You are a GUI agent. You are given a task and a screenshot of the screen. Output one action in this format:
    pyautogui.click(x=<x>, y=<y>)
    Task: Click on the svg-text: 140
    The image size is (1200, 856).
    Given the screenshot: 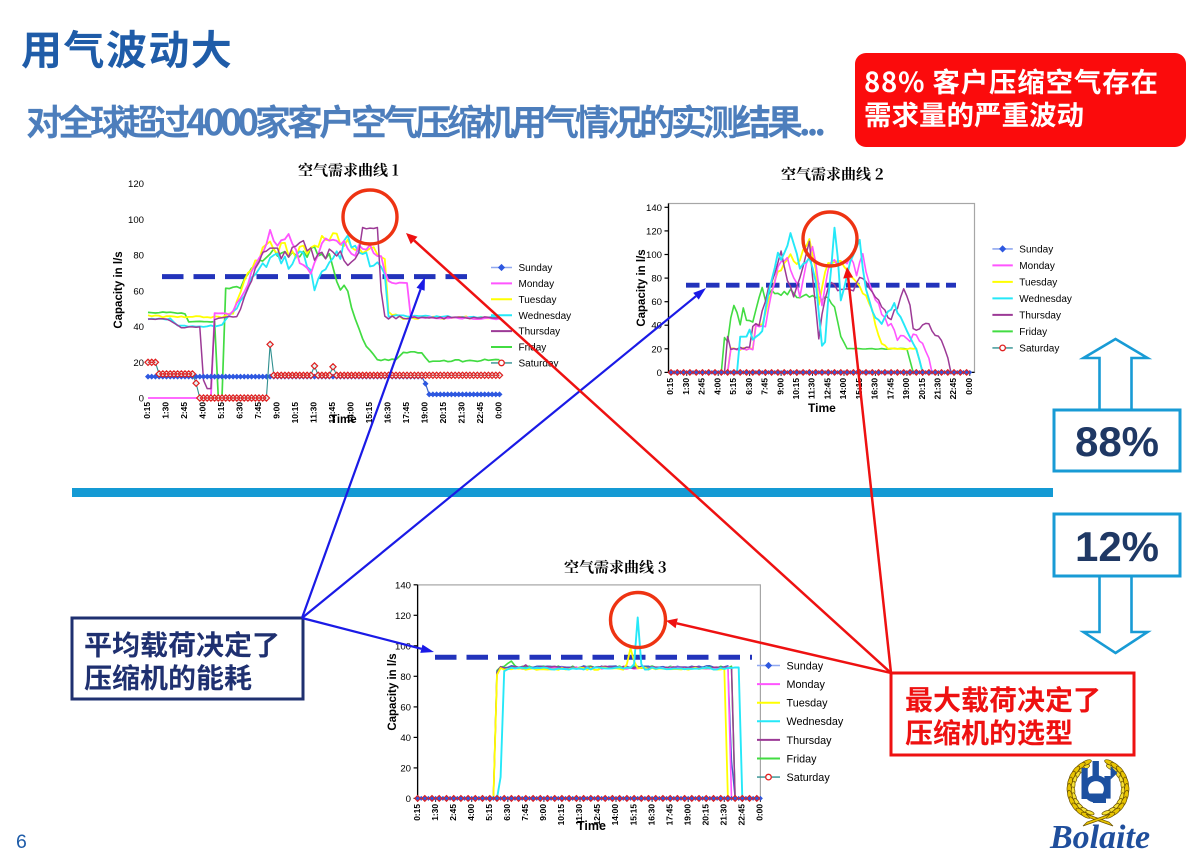 What is the action you would take?
    pyautogui.click(x=654, y=208)
    